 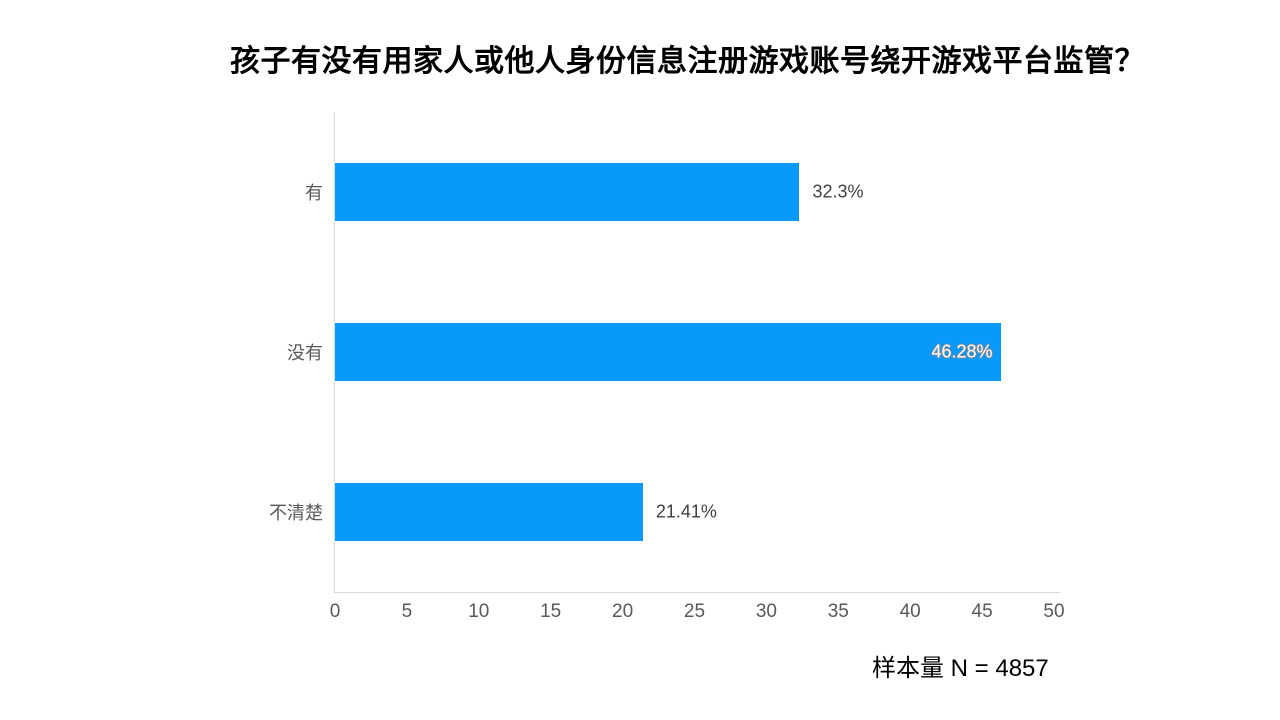 What do you see at coordinates (982, 611) in the screenshot?
I see `x-tick-label: 45` at bounding box center [982, 611].